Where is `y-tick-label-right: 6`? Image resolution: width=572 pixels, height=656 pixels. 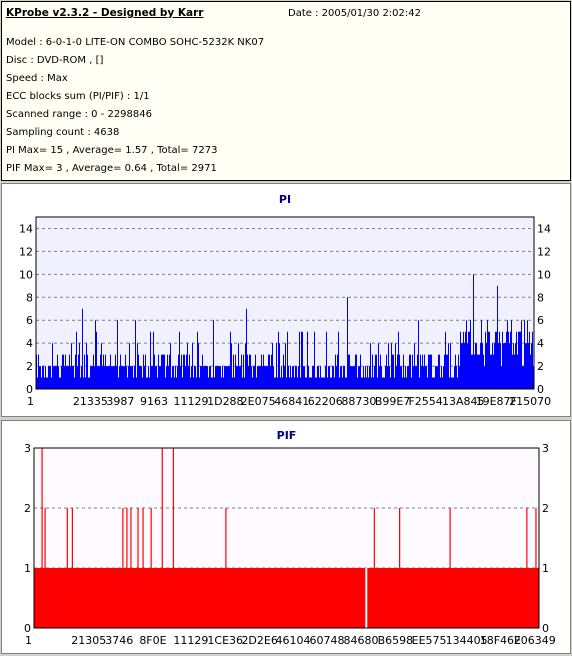
y-tick-label-right: 6 is located at coordinates (540, 320).